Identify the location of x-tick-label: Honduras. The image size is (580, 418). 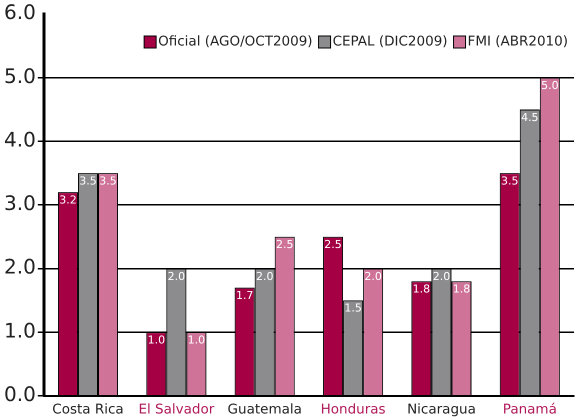
(353, 409).